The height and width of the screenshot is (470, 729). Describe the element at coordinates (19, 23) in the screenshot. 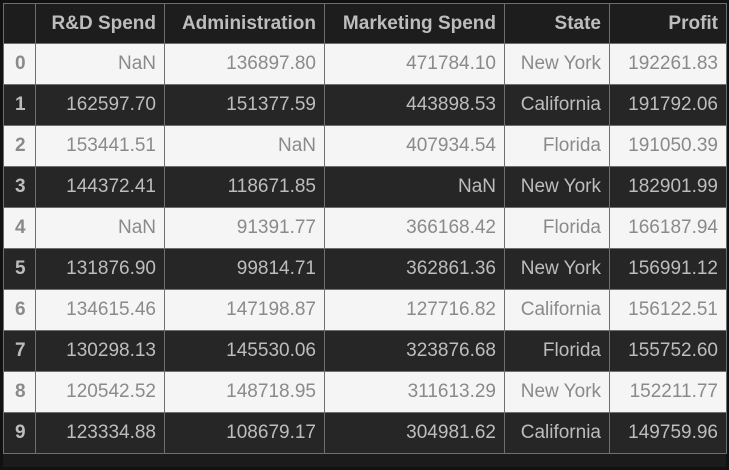

I see `index-column-header` at that location.